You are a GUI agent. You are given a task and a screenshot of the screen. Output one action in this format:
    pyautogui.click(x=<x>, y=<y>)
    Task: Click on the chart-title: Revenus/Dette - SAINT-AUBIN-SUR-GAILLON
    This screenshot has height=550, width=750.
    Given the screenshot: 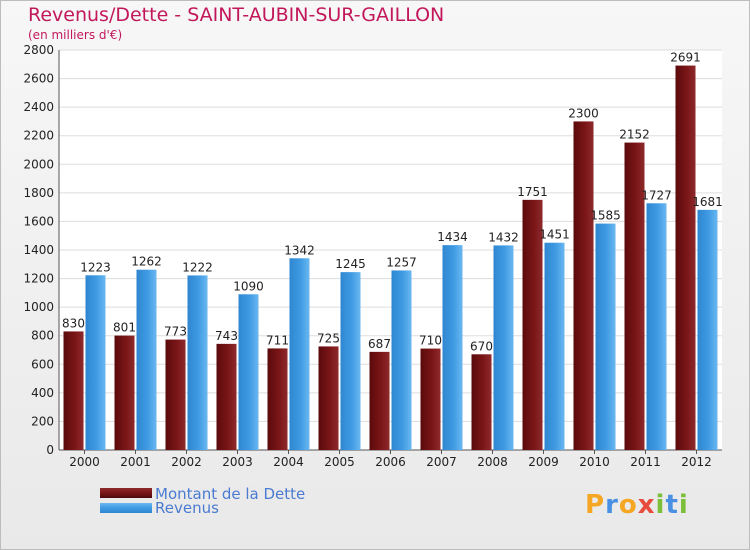 What is the action you would take?
    pyautogui.click(x=236, y=15)
    